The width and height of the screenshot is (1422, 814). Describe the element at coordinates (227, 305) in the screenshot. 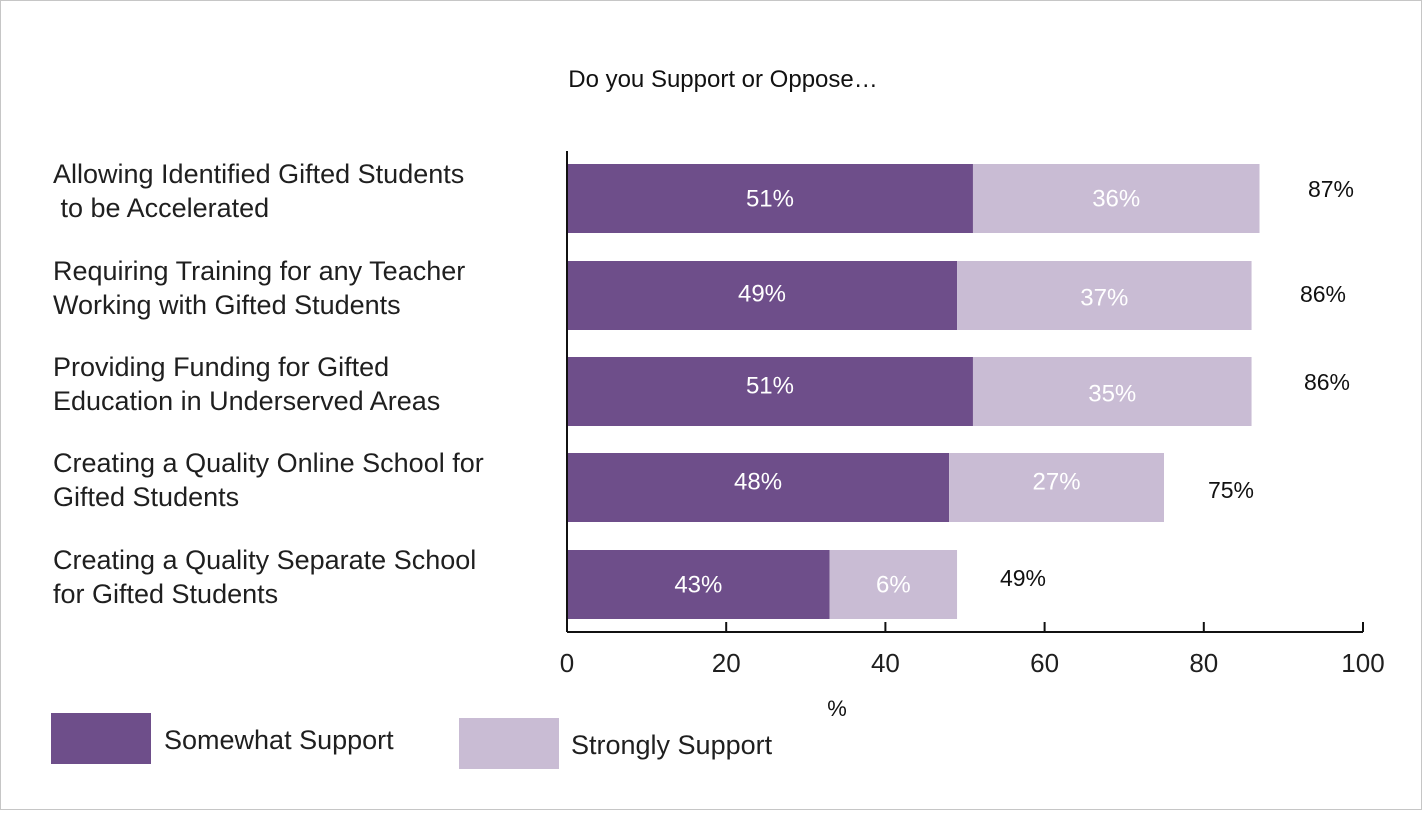

I see `category-label-line: Working with Gifted Students` at that location.